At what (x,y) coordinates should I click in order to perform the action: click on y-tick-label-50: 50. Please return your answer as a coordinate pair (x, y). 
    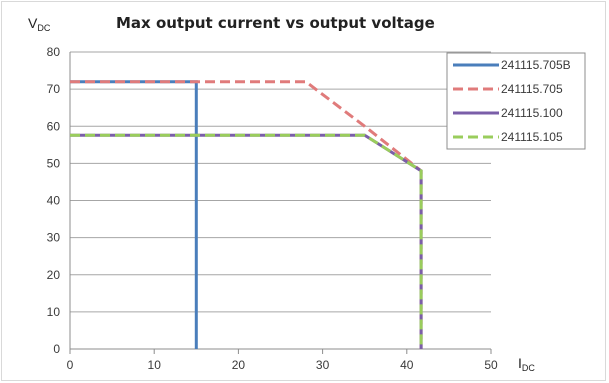
    Looking at the image, I should click on (54, 163).